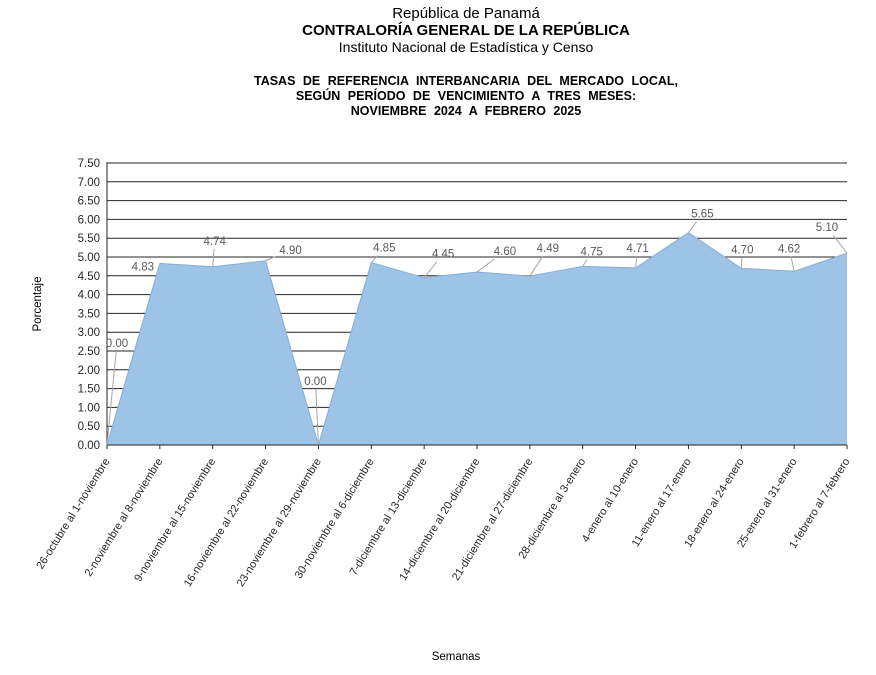 The width and height of the screenshot is (876, 675). Describe the element at coordinates (548, 249) in the screenshot. I see `data-label: 4.49` at that location.